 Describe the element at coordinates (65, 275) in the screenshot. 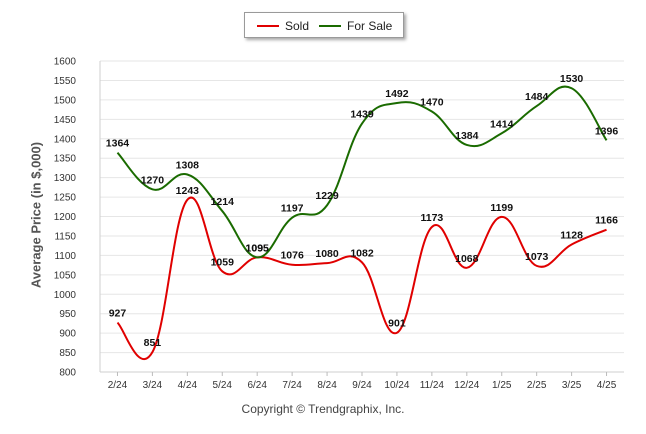

I see `y-tick-label: 1050` at that location.